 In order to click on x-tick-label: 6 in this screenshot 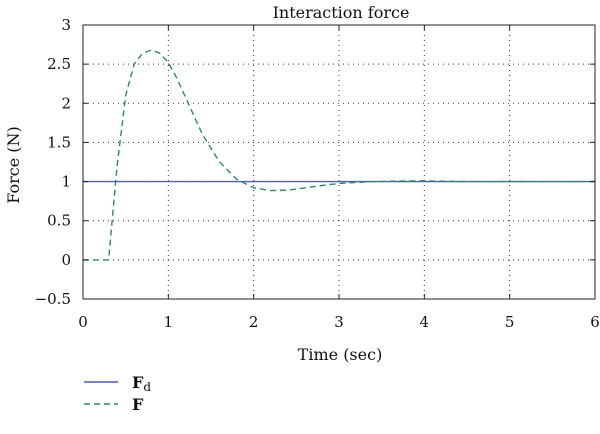, I will do `click(595, 322)`.